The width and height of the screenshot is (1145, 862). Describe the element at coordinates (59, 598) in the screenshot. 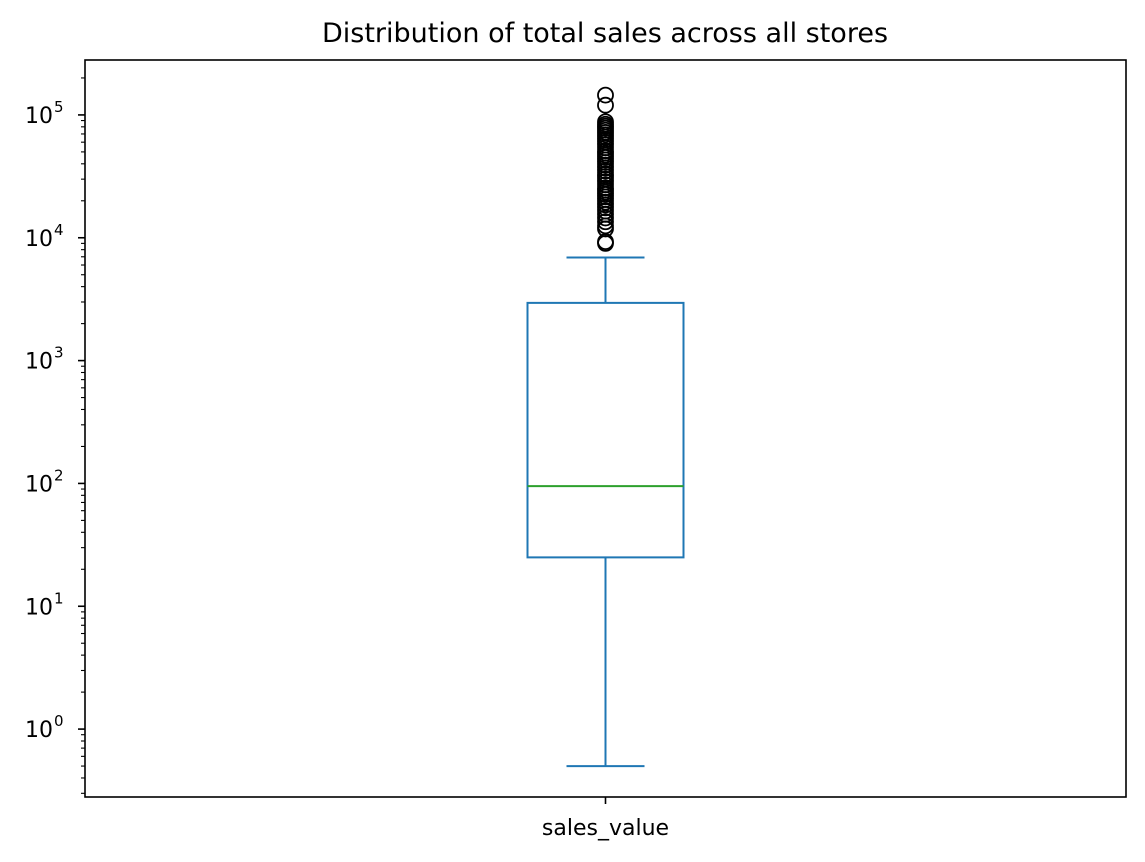

I see `y-tick-label-exponent: 1` at that location.